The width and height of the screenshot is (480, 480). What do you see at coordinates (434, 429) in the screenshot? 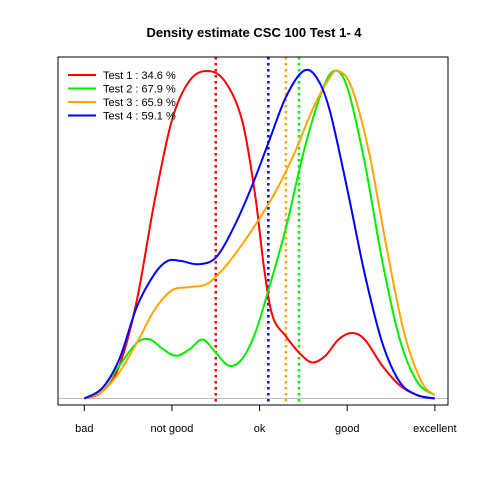
I see `x-tick-label: excellent` at bounding box center [434, 429].